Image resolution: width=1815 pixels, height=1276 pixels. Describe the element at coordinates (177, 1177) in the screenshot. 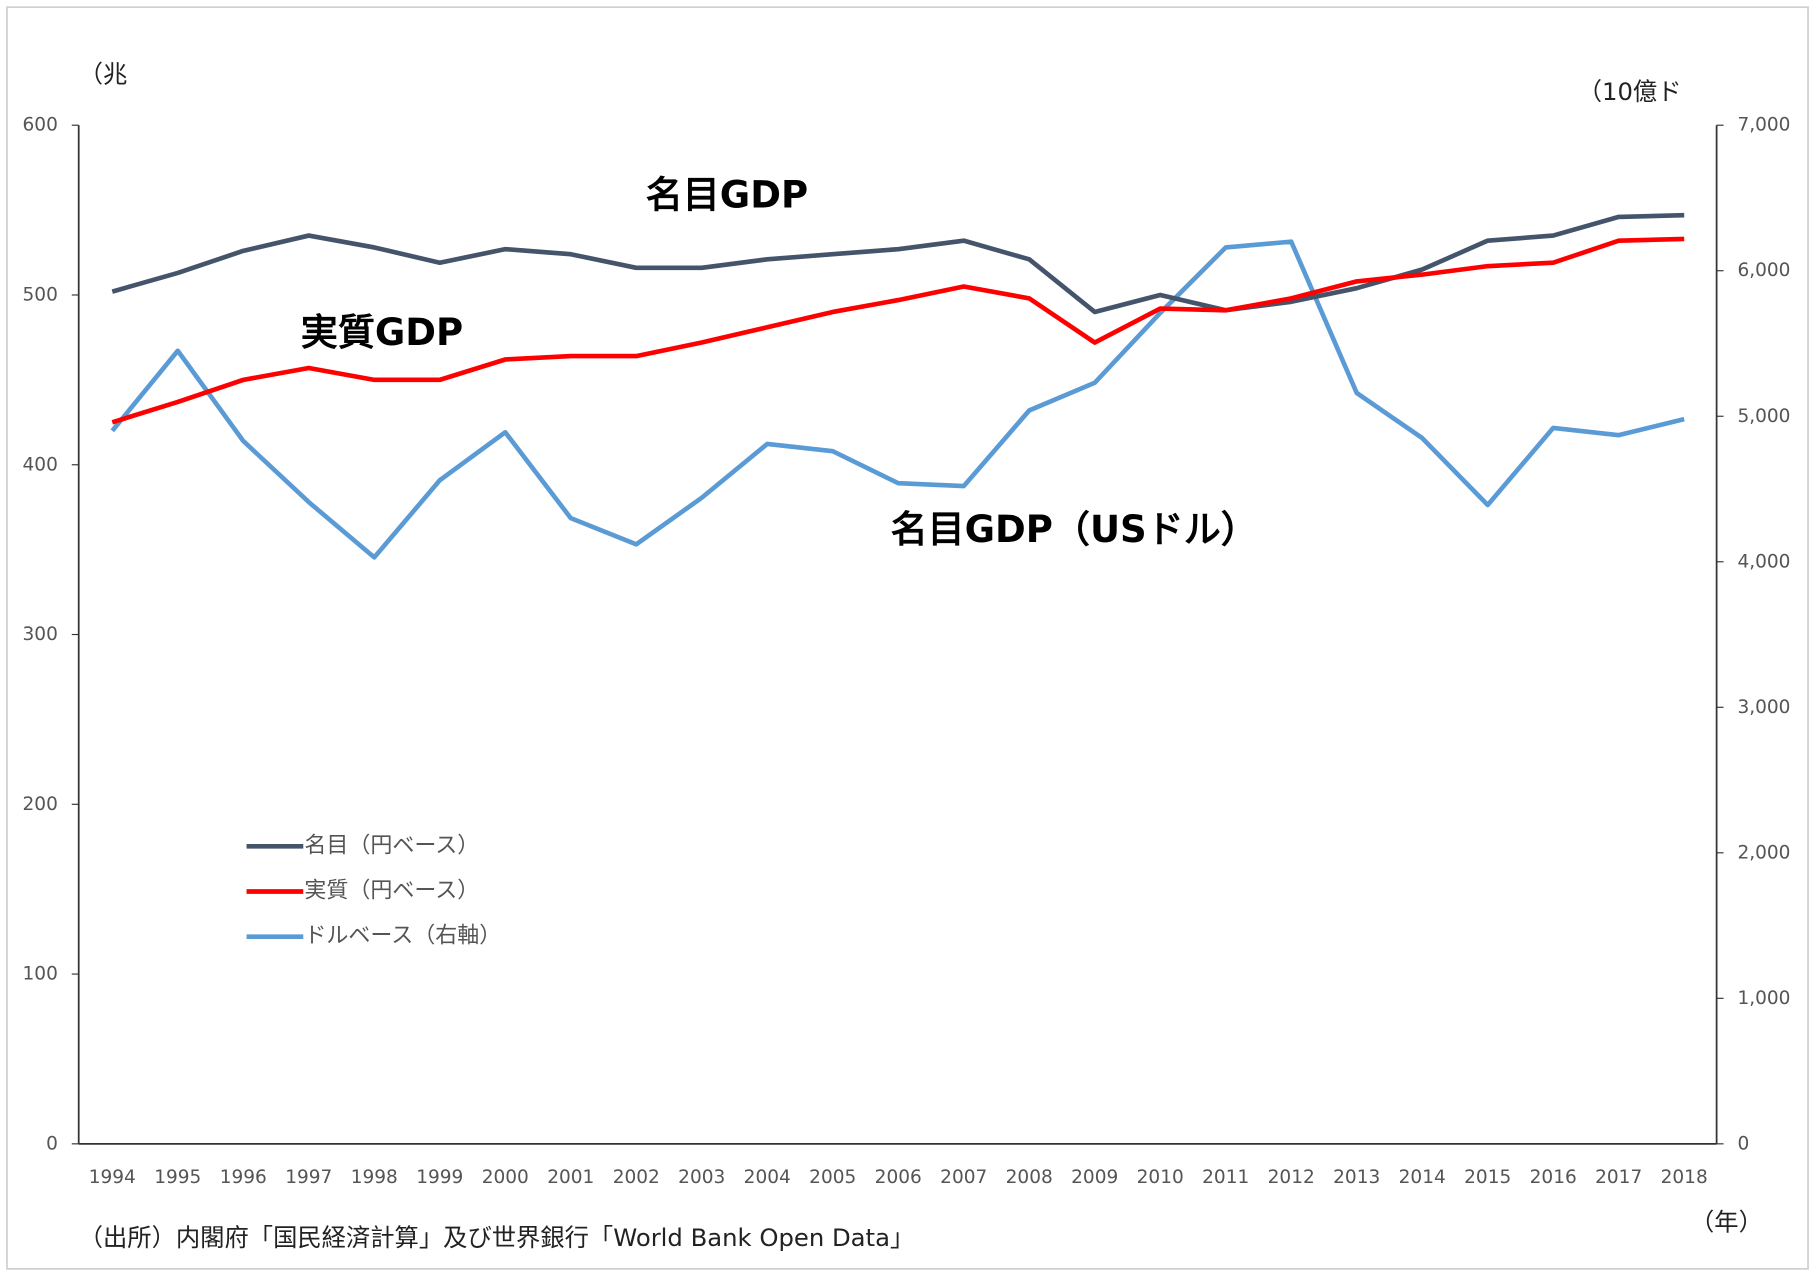

I see `x-tick-label: 1995` at that location.